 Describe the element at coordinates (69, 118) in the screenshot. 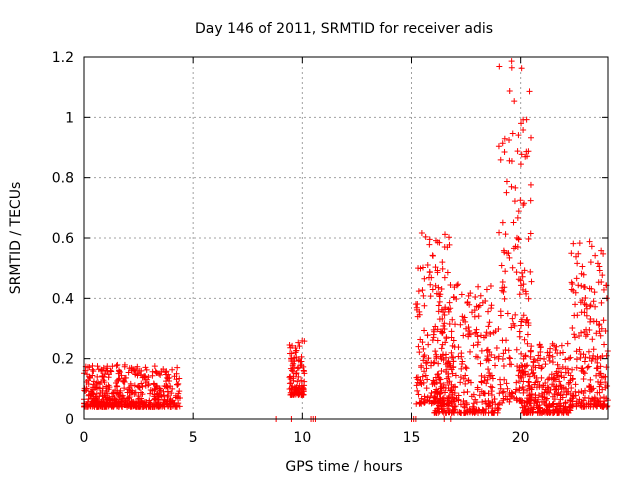

I see `y-tick-label: 1` at that location.